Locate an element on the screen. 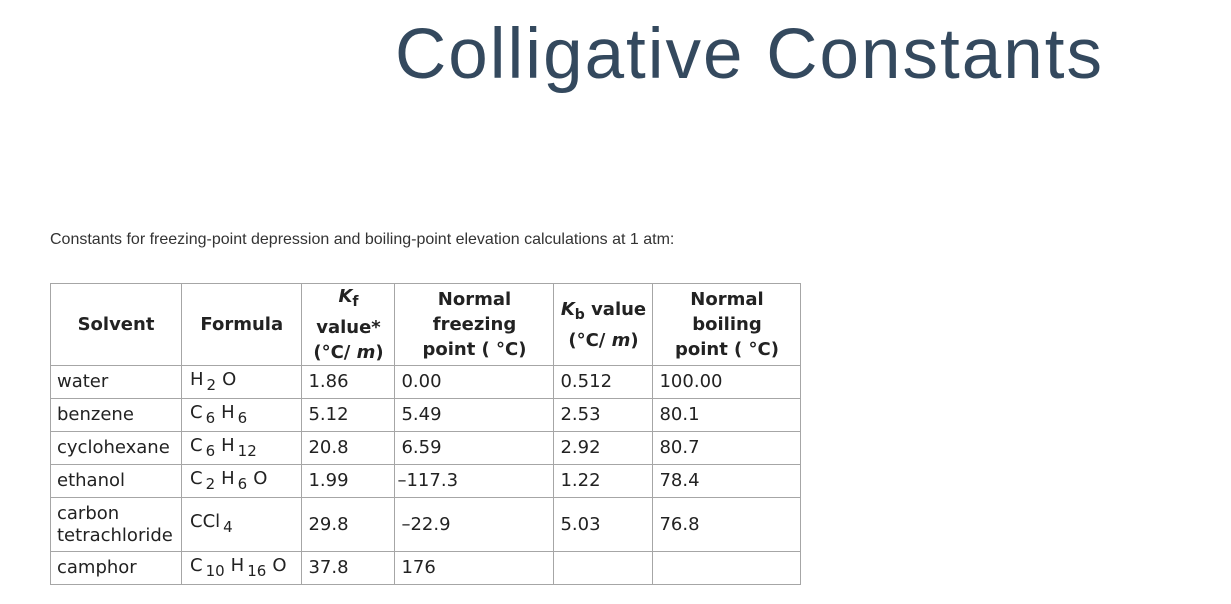 The image size is (1231, 604). formula-cell: C 6 H 12 is located at coordinates (241, 448).